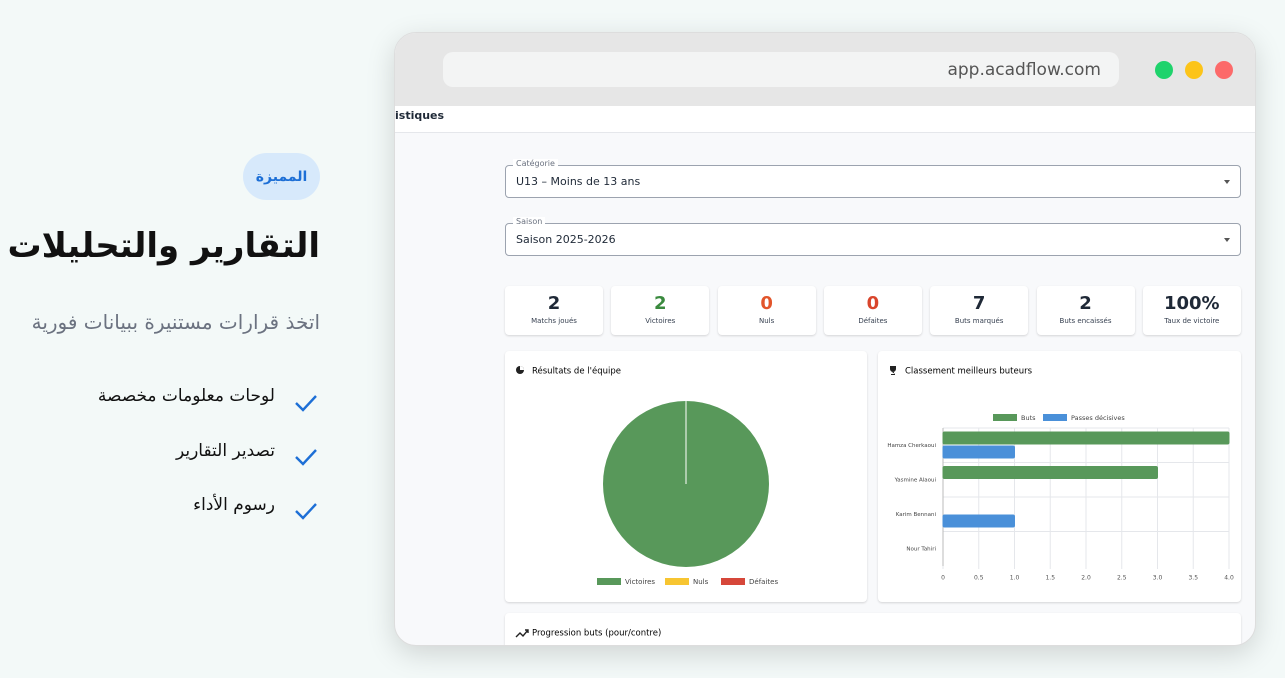 Image resolution: width=1285 pixels, height=678 pixels. I want to click on season-select: Saison Saison 2025-2026, so click(873, 236).